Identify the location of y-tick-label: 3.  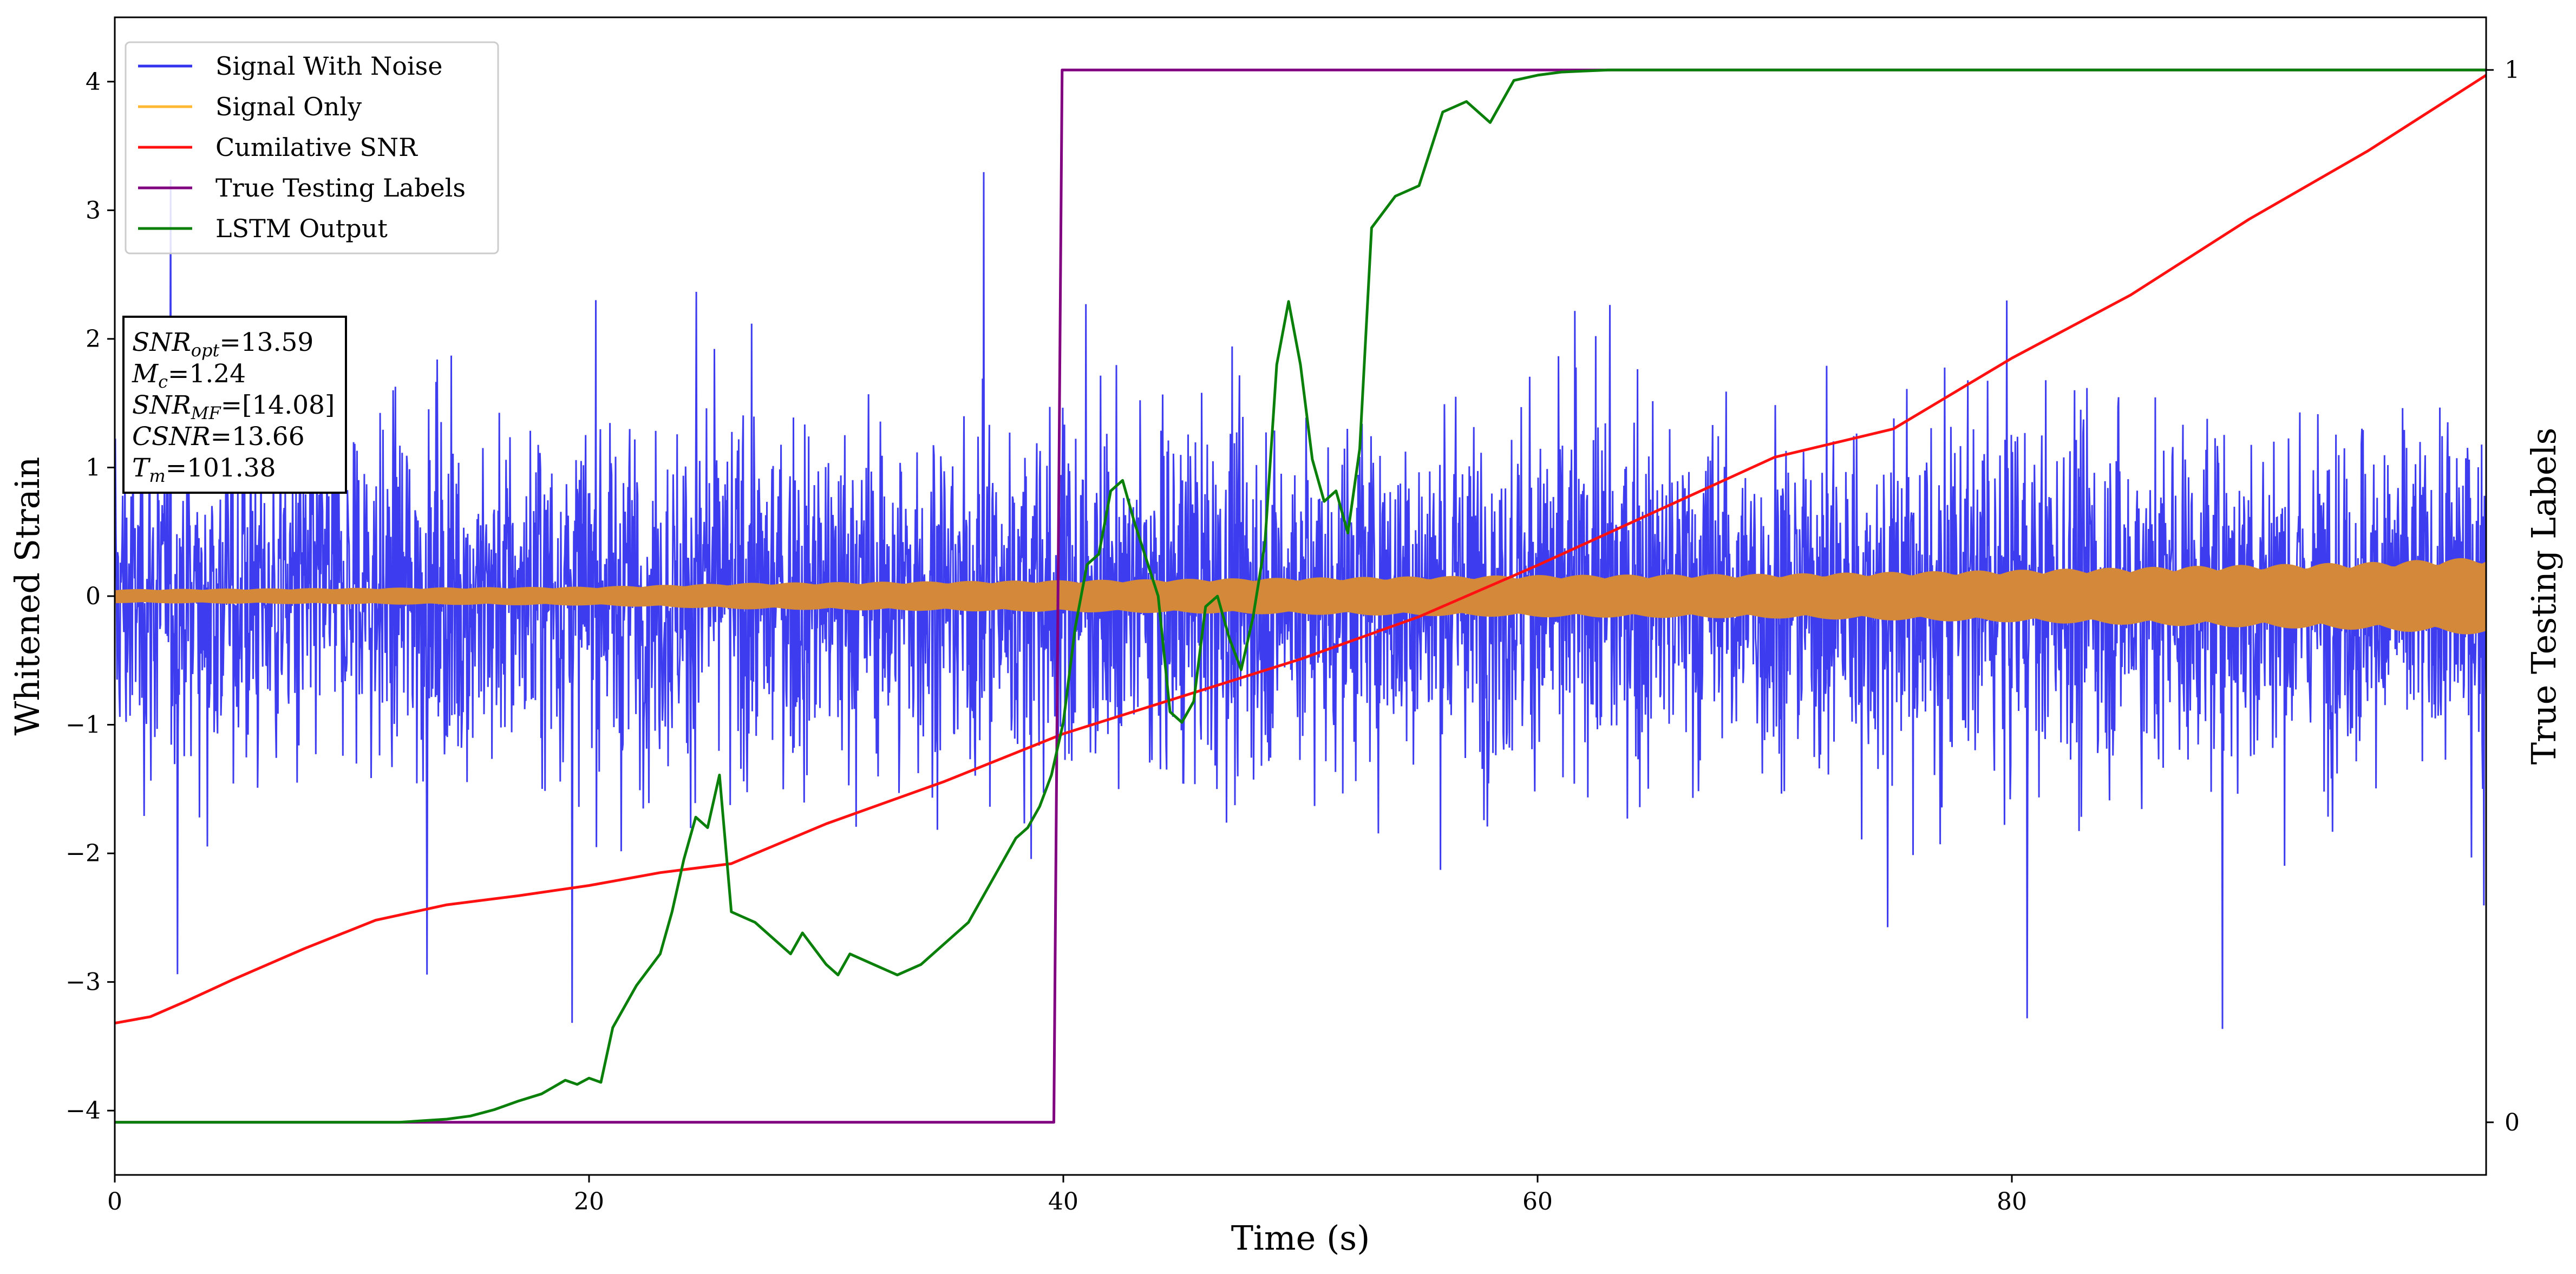
(94, 210).